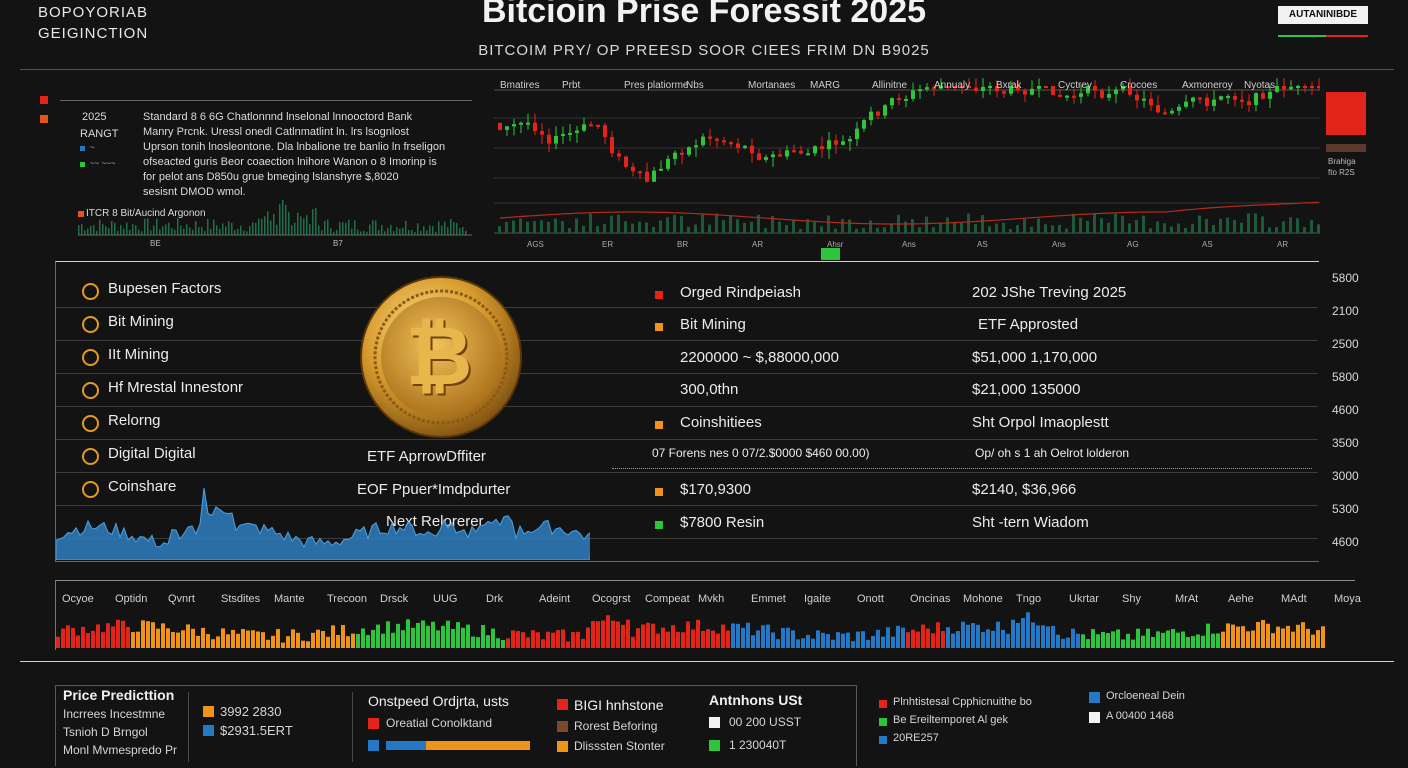 The height and width of the screenshot is (768, 1408). Describe the element at coordinates (1026, 389) in the screenshot. I see `table-cell-col2: $21,000 135000` at that location.